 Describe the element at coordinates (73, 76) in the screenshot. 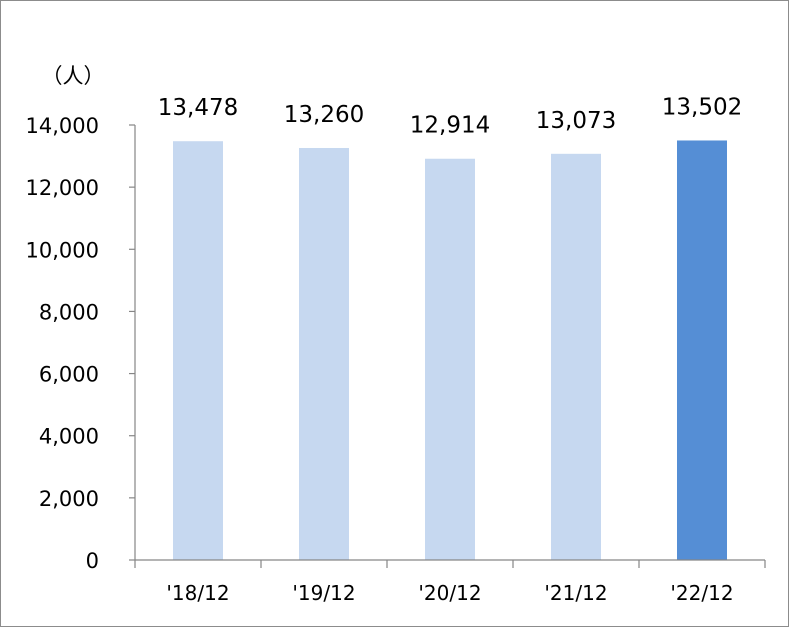

I see `y-axis-unit-label: （人）` at that location.